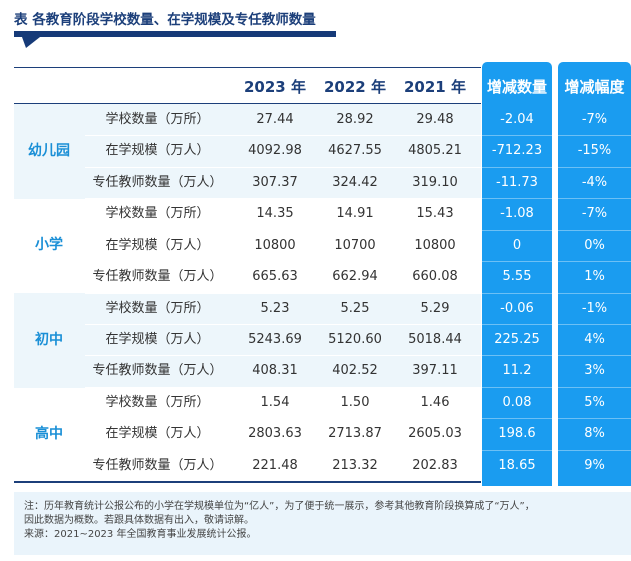 The height and width of the screenshot is (561, 631). I want to click on title-notch, so click(31, 42).